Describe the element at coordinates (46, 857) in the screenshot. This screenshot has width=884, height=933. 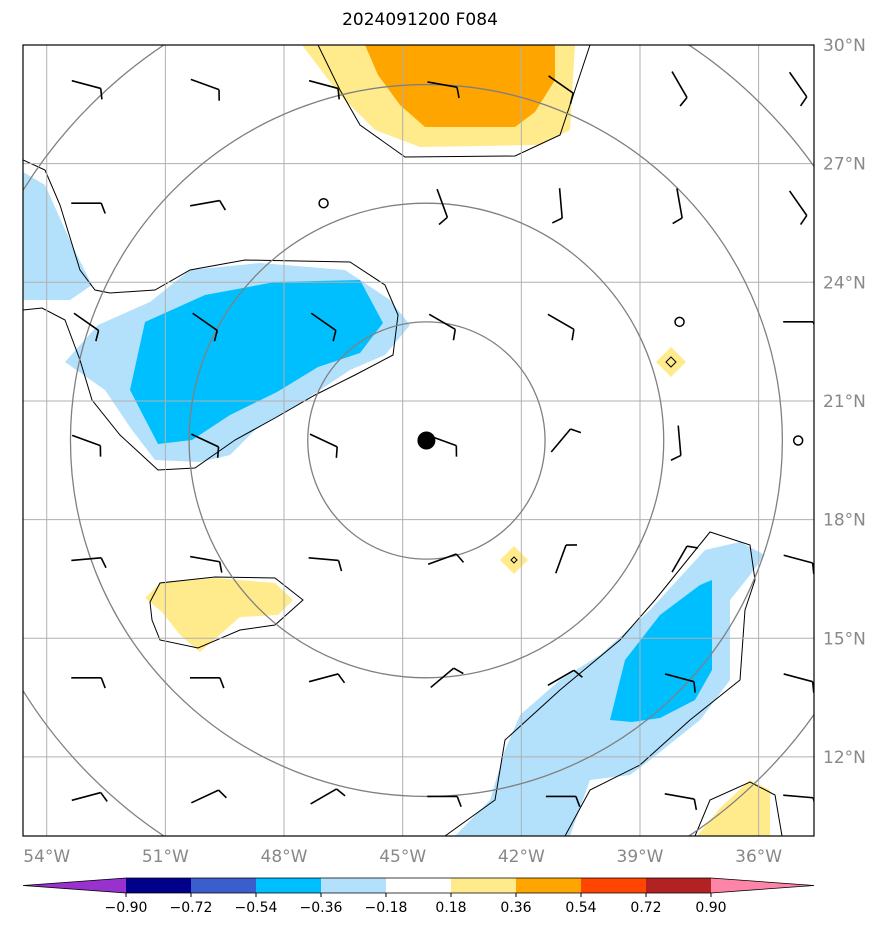
I see `longitude-label: 54°W` at that location.